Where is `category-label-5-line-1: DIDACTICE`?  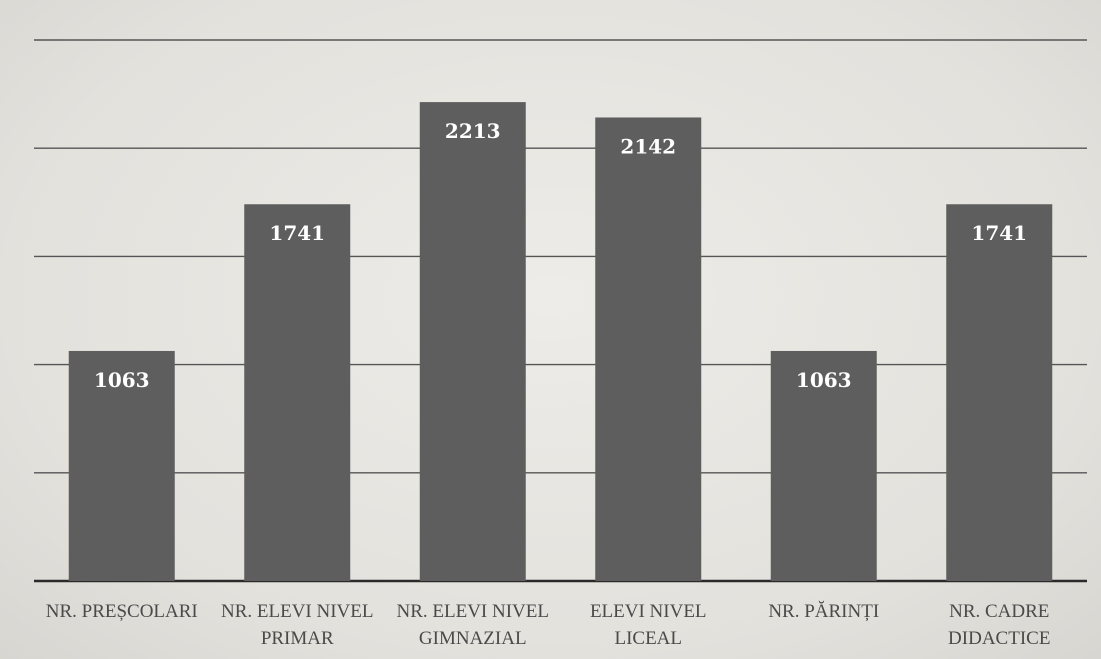
category-label-5-line-1: DIDACTICE is located at coordinates (999, 638).